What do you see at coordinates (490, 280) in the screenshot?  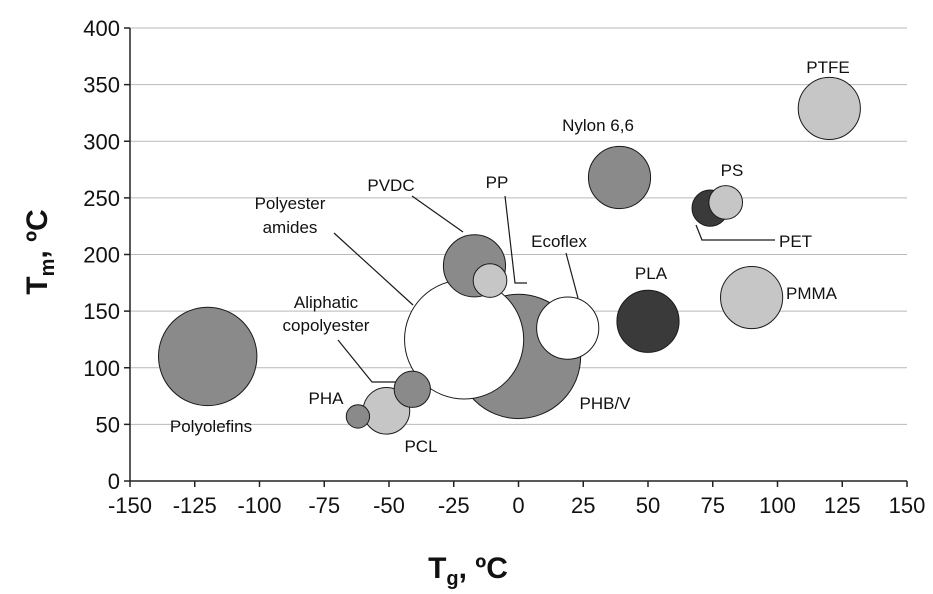 I see `bubble-pp` at bounding box center [490, 280].